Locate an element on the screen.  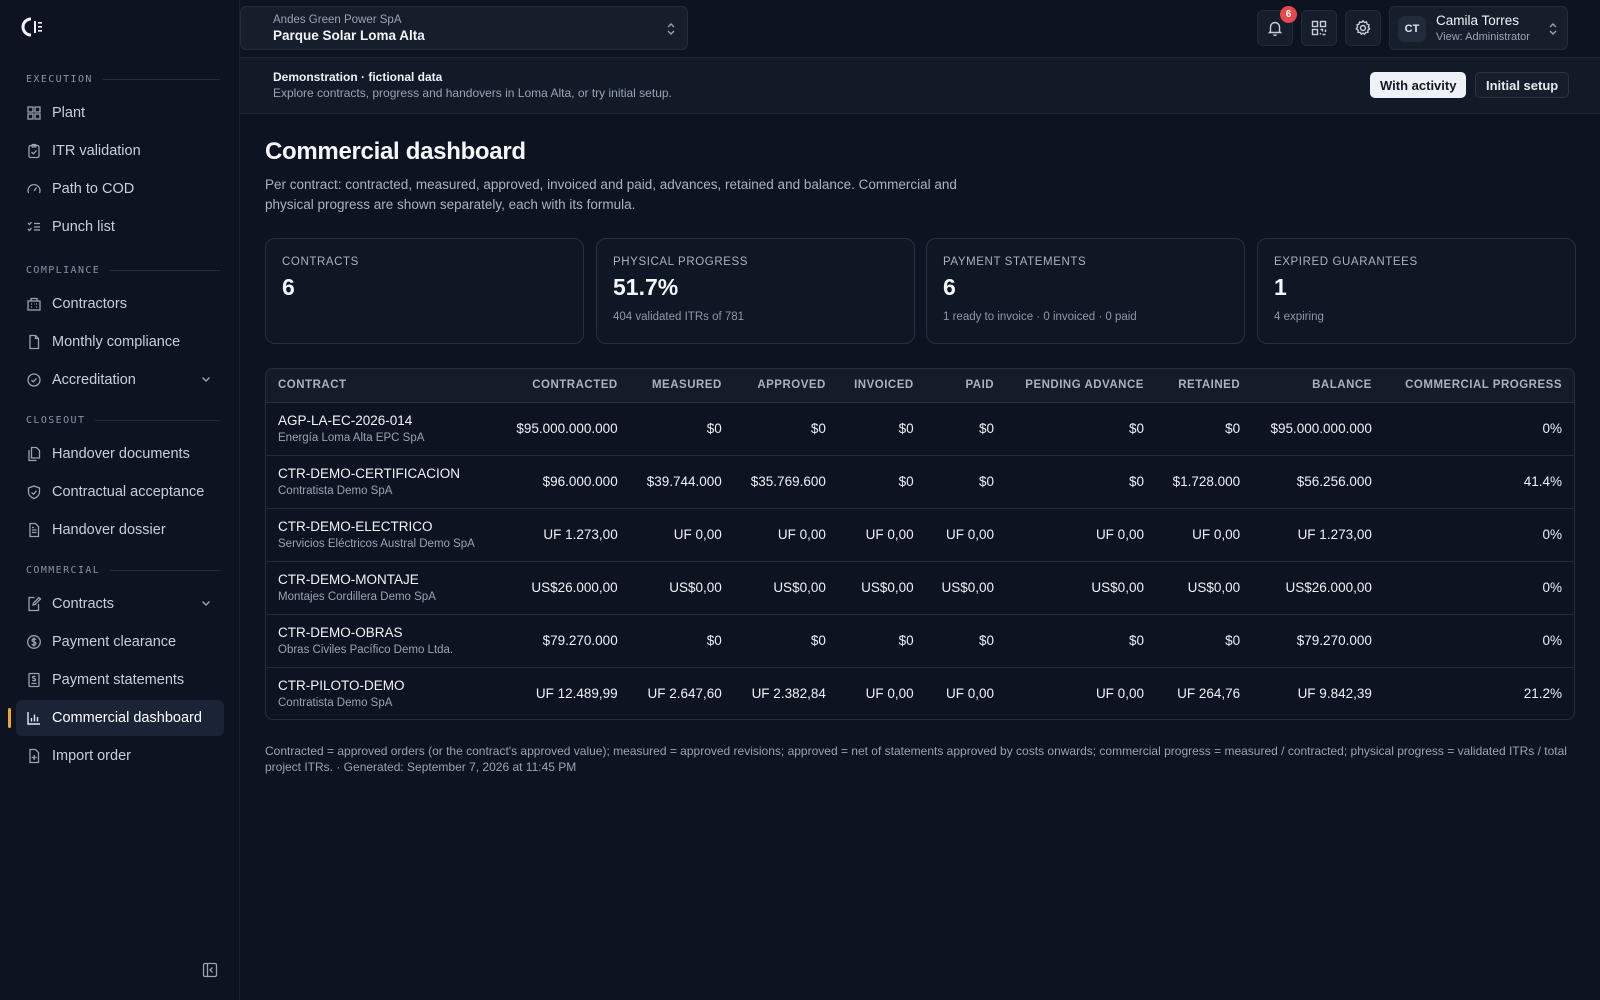
approved-cell: US$0,00 is located at coordinates (799, 587).